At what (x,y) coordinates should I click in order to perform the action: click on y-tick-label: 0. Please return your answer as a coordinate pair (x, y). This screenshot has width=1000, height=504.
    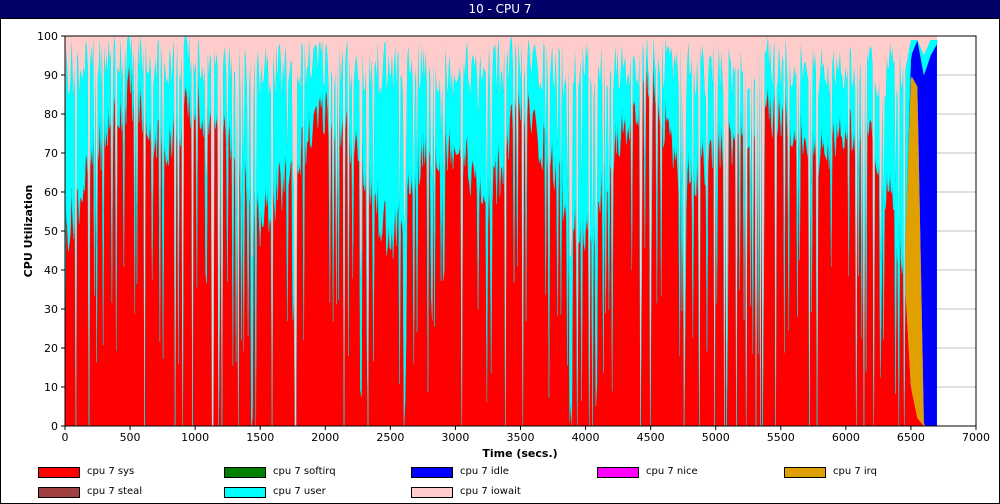
    Looking at the image, I should click on (54, 426).